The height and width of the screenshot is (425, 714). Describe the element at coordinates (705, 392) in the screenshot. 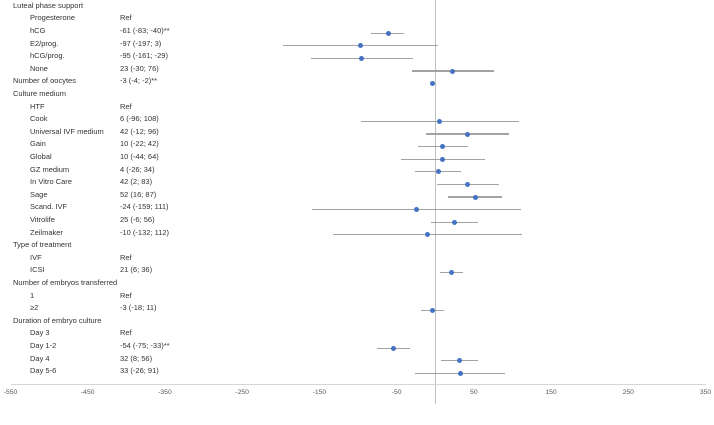

I see `x-tick-label: 350` at that location.